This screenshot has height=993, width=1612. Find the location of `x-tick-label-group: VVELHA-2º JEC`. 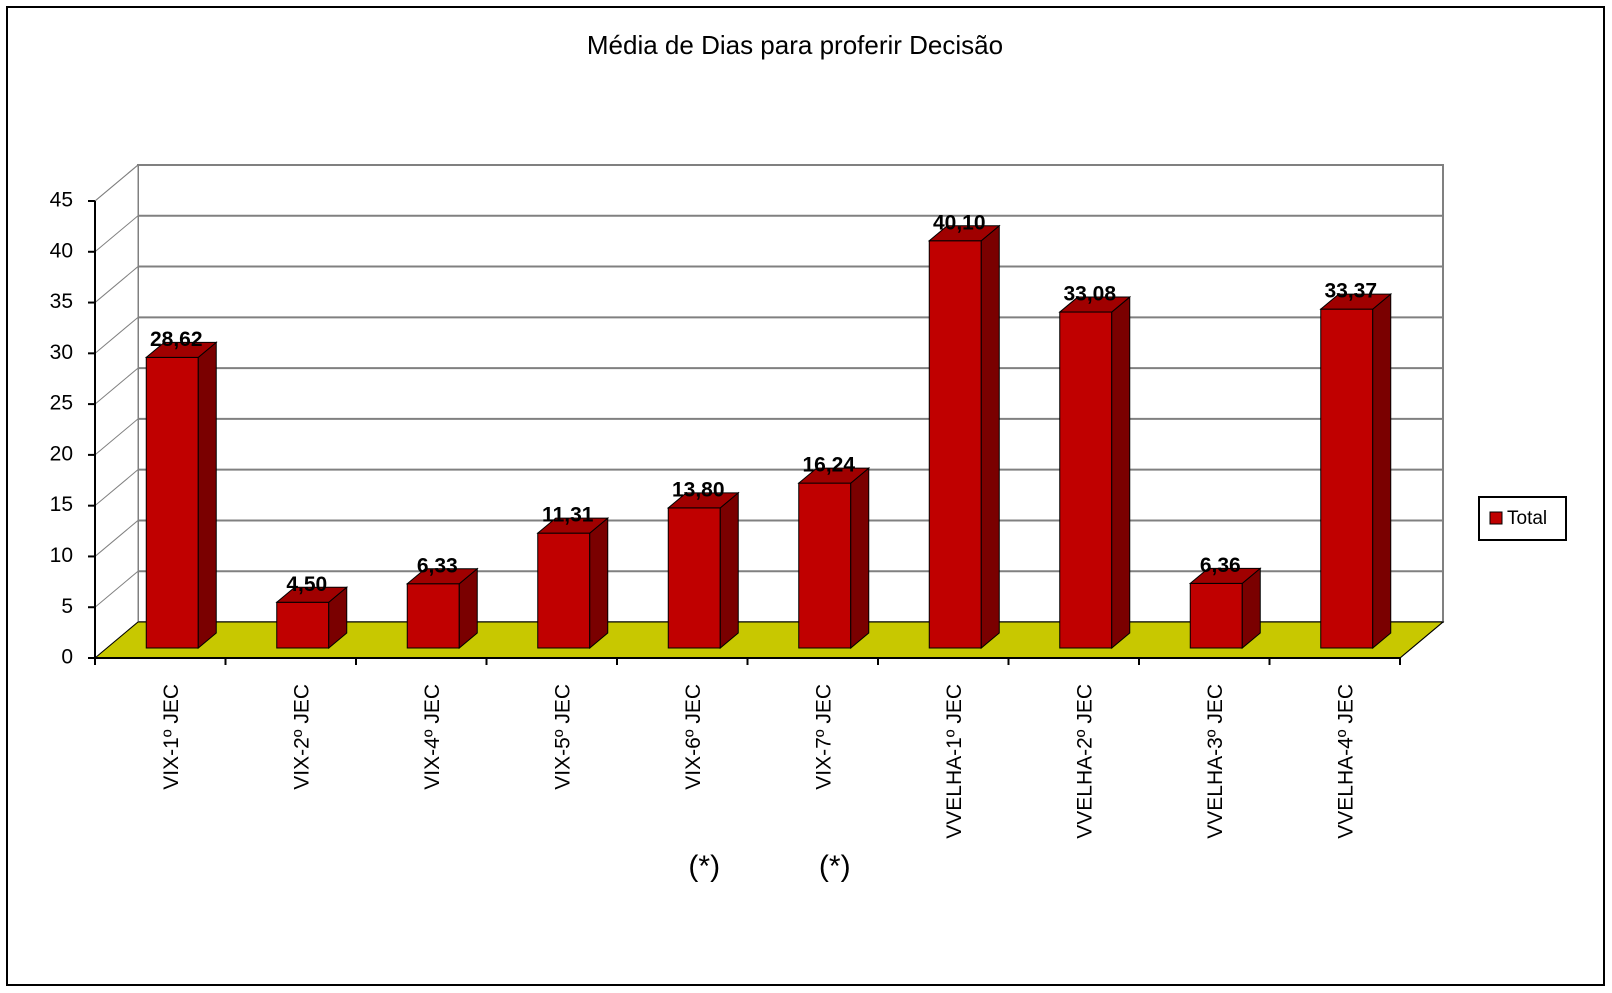

x-tick-label-group: VVELHA-2º JEC is located at coordinates (1084, 761).